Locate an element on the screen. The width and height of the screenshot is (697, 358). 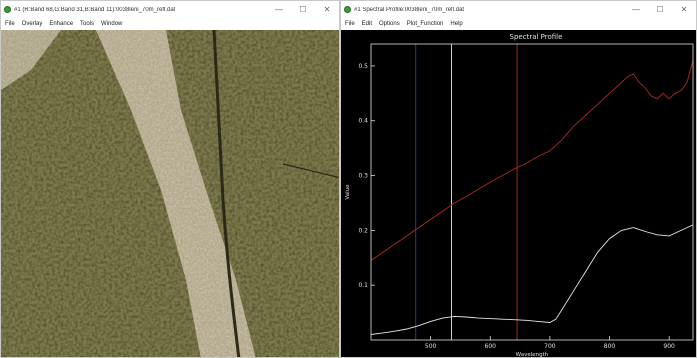
plot-title: Spectral Profile is located at coordinates (536, 37).